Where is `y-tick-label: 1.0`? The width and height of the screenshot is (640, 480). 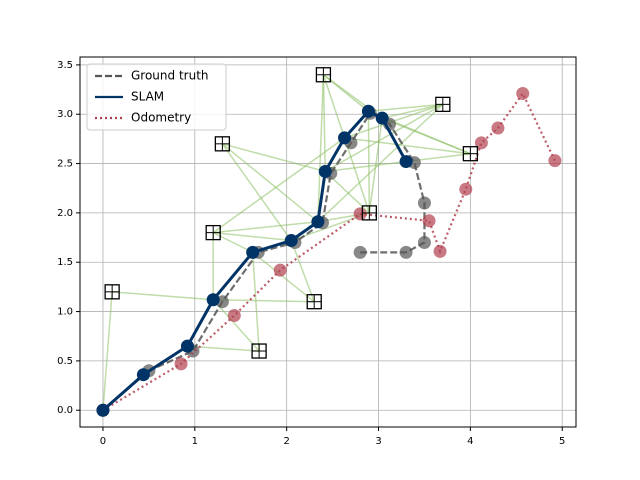
y-tick-label: 1.0 is located at coordinates (65, 312).